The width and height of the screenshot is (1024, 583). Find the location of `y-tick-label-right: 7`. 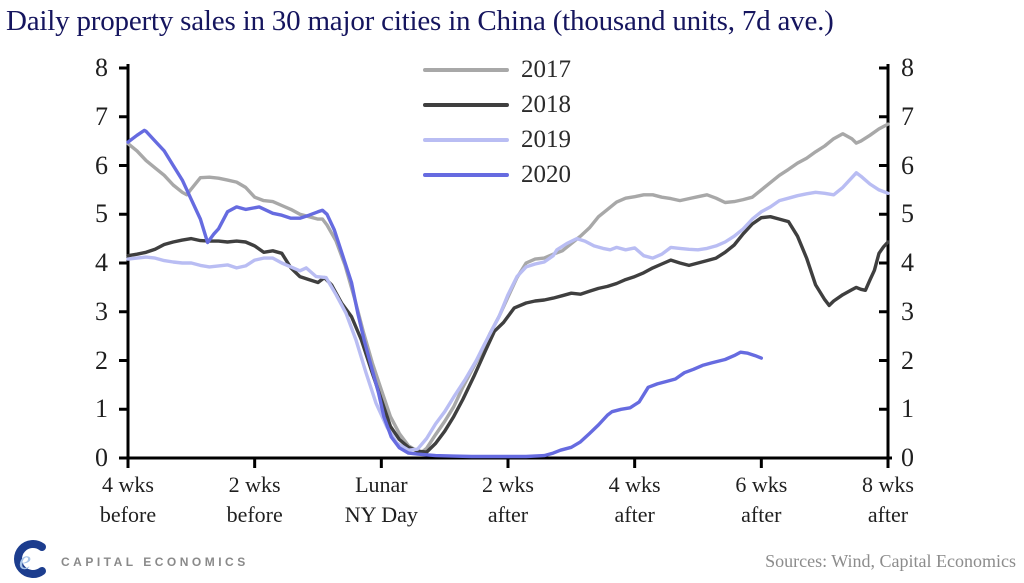

y-tick-label-right: 7 is located at coordinates (907, 116).